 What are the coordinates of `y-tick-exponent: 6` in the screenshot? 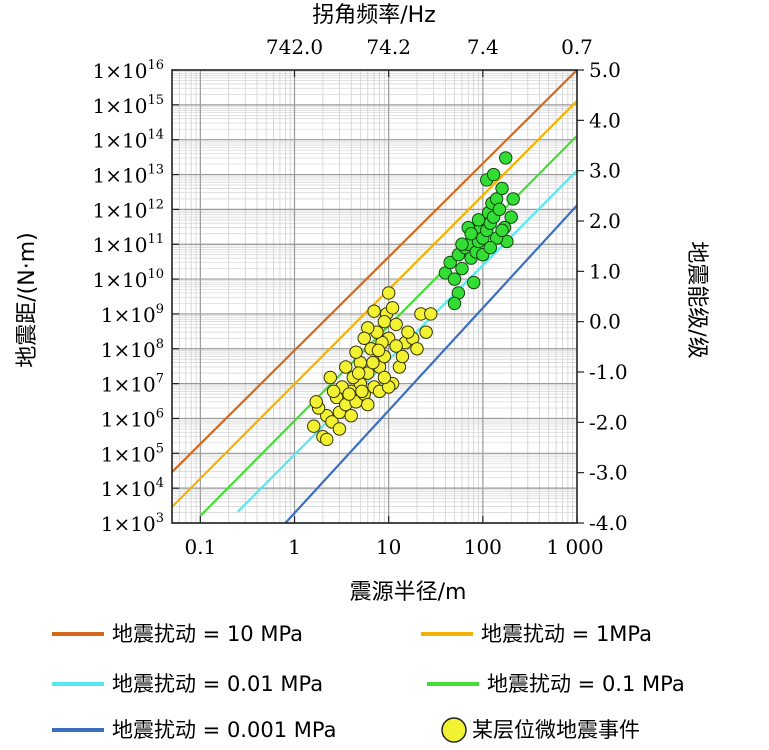 It's located at (160, 413).